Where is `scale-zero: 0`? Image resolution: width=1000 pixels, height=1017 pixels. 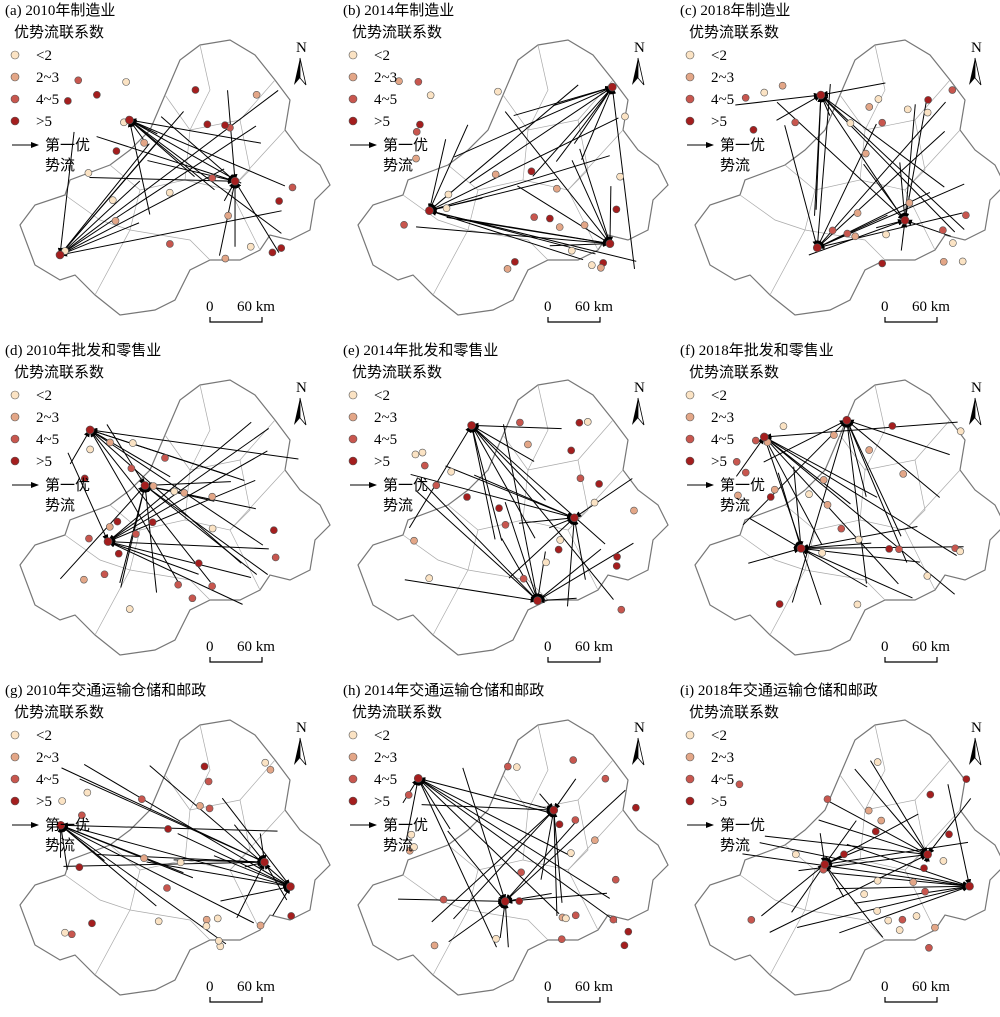
scale-zero: 0 is located at coordinates (885, 307).